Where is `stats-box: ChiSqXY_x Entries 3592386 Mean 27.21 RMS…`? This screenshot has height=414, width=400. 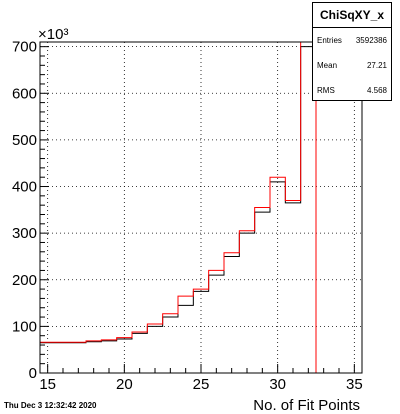
stats-box: ChiSqXY_x Entries 3592386 Mean 27.21 RMS… is located at coordinates (352, 51).